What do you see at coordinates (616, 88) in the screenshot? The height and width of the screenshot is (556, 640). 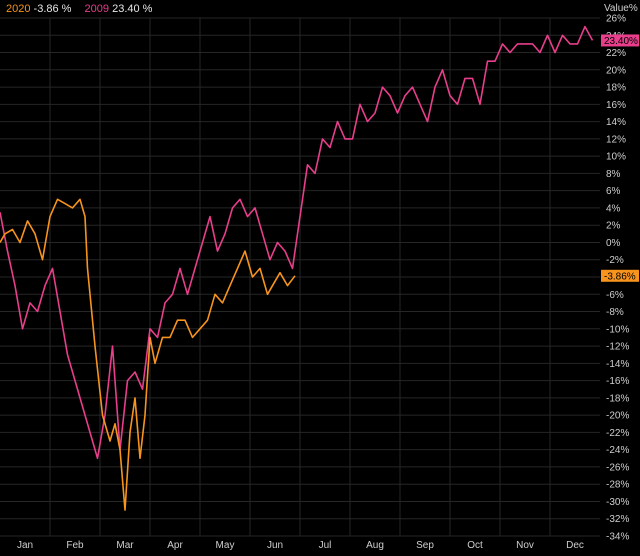 I see `y-tick-label: 18%` at bounding box center [616, 88].